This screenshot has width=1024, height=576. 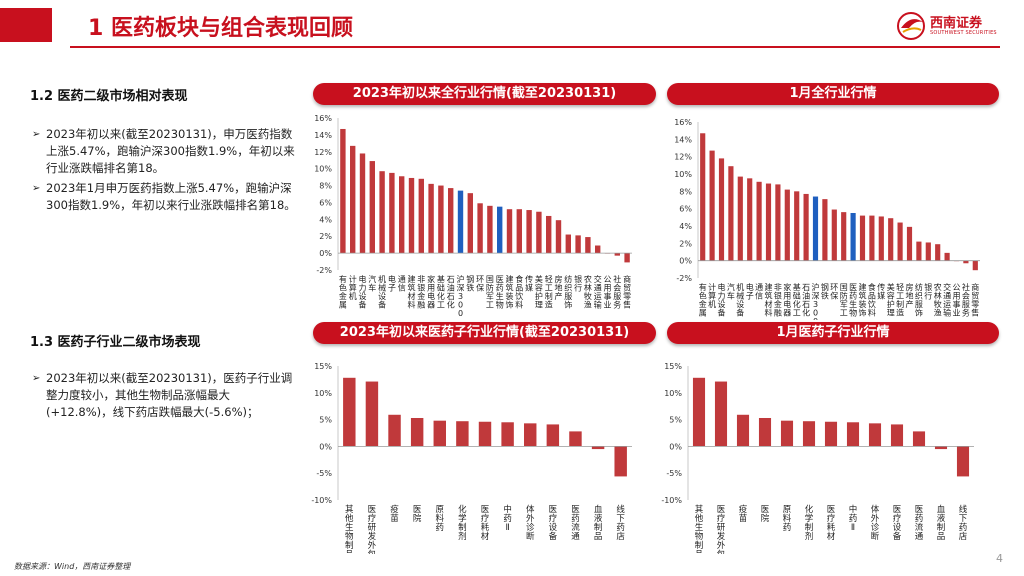 I want to click on x-tick-label: 其他生物制品, so click(x=699, y=529).